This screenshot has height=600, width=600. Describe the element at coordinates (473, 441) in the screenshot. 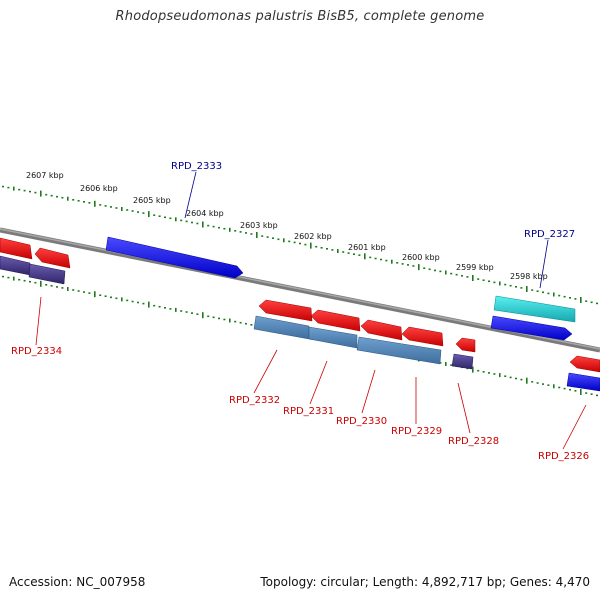

I see `gene-label-rpd-2328: RPD_2328` at that location.